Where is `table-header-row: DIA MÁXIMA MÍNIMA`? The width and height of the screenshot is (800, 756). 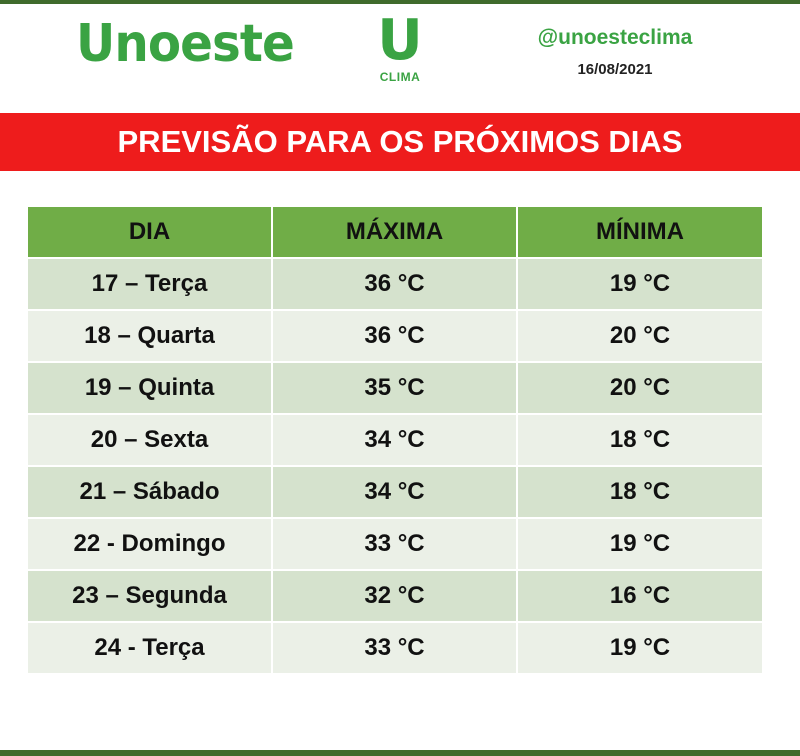
table-header-row: DIA MÁXIMA MÍNIMA is located at coordinates (395, 232).